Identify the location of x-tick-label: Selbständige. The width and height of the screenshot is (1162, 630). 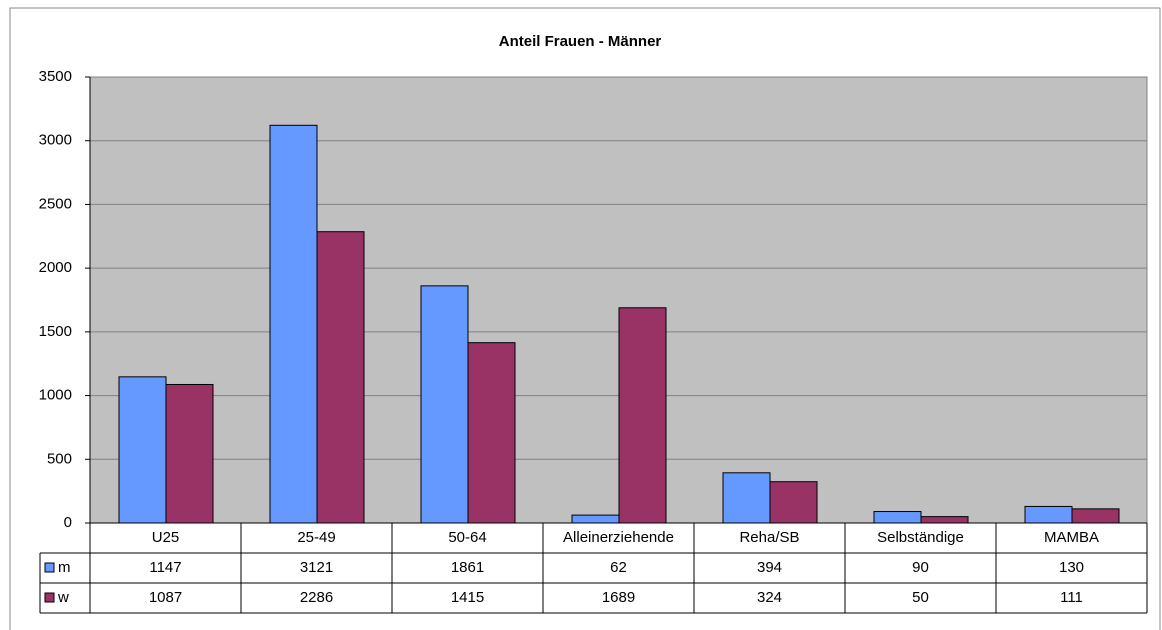
(920, 537).